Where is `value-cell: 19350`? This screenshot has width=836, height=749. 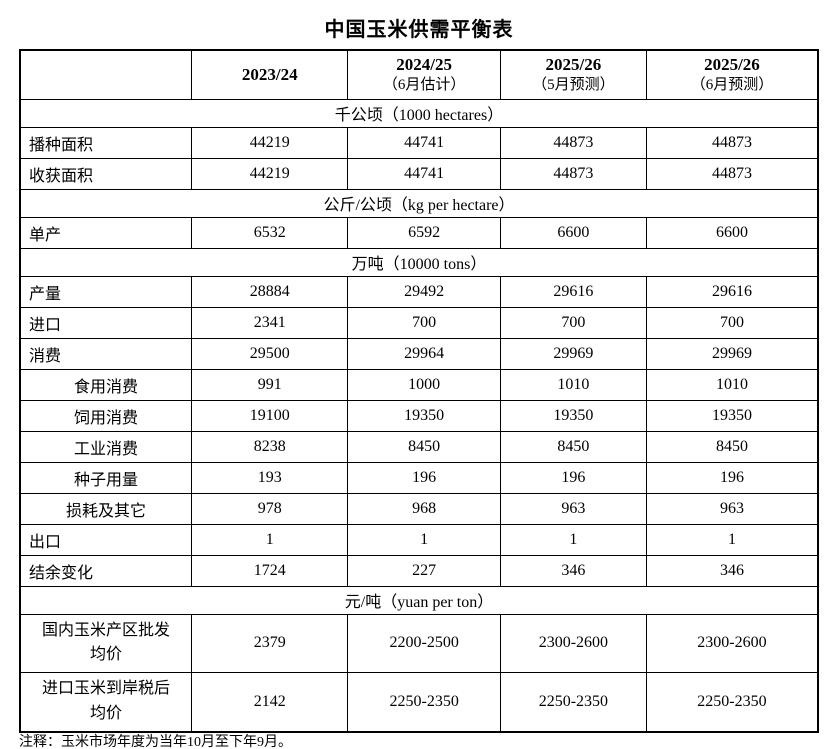 value-cell: 19350 is located at coordinates (573, 415).